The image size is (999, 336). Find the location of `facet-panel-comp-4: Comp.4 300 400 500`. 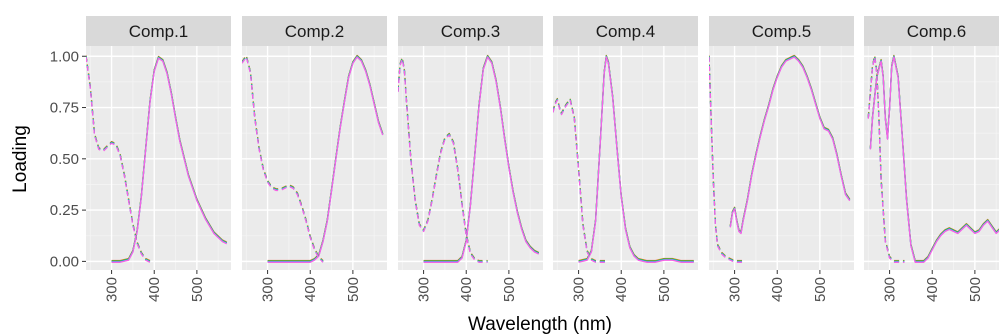

facet-panel-comp-4: Comp.4 300 400 500 is located at coordinates (625, 159).